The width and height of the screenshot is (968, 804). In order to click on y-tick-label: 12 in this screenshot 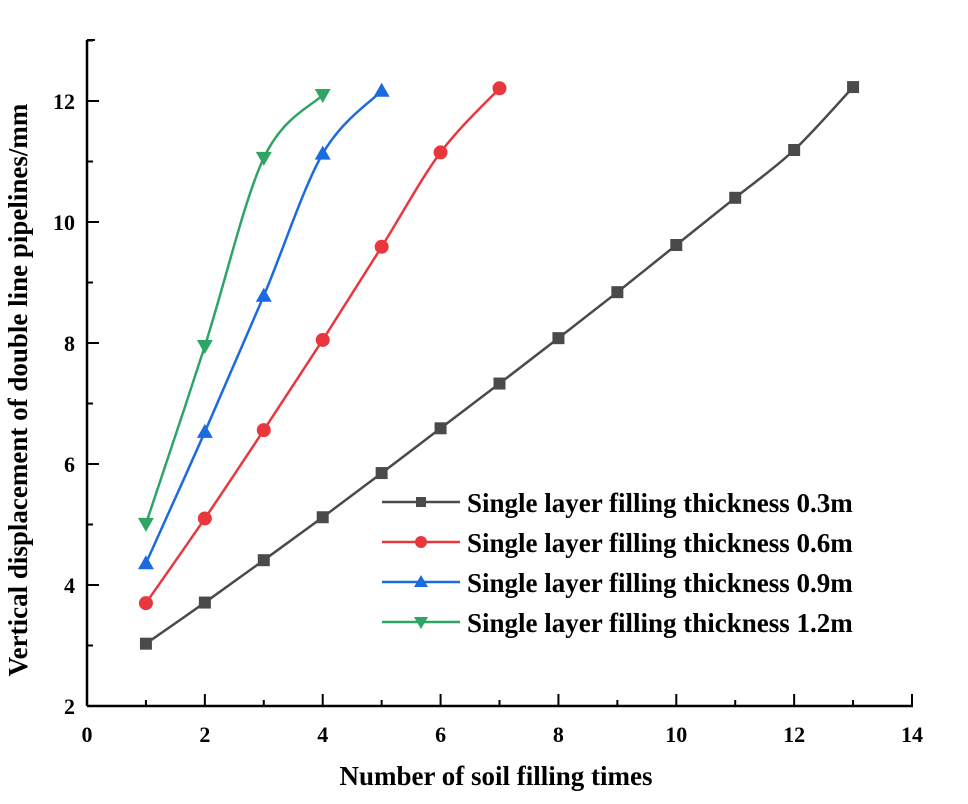, I will do `click(64, 101)`.